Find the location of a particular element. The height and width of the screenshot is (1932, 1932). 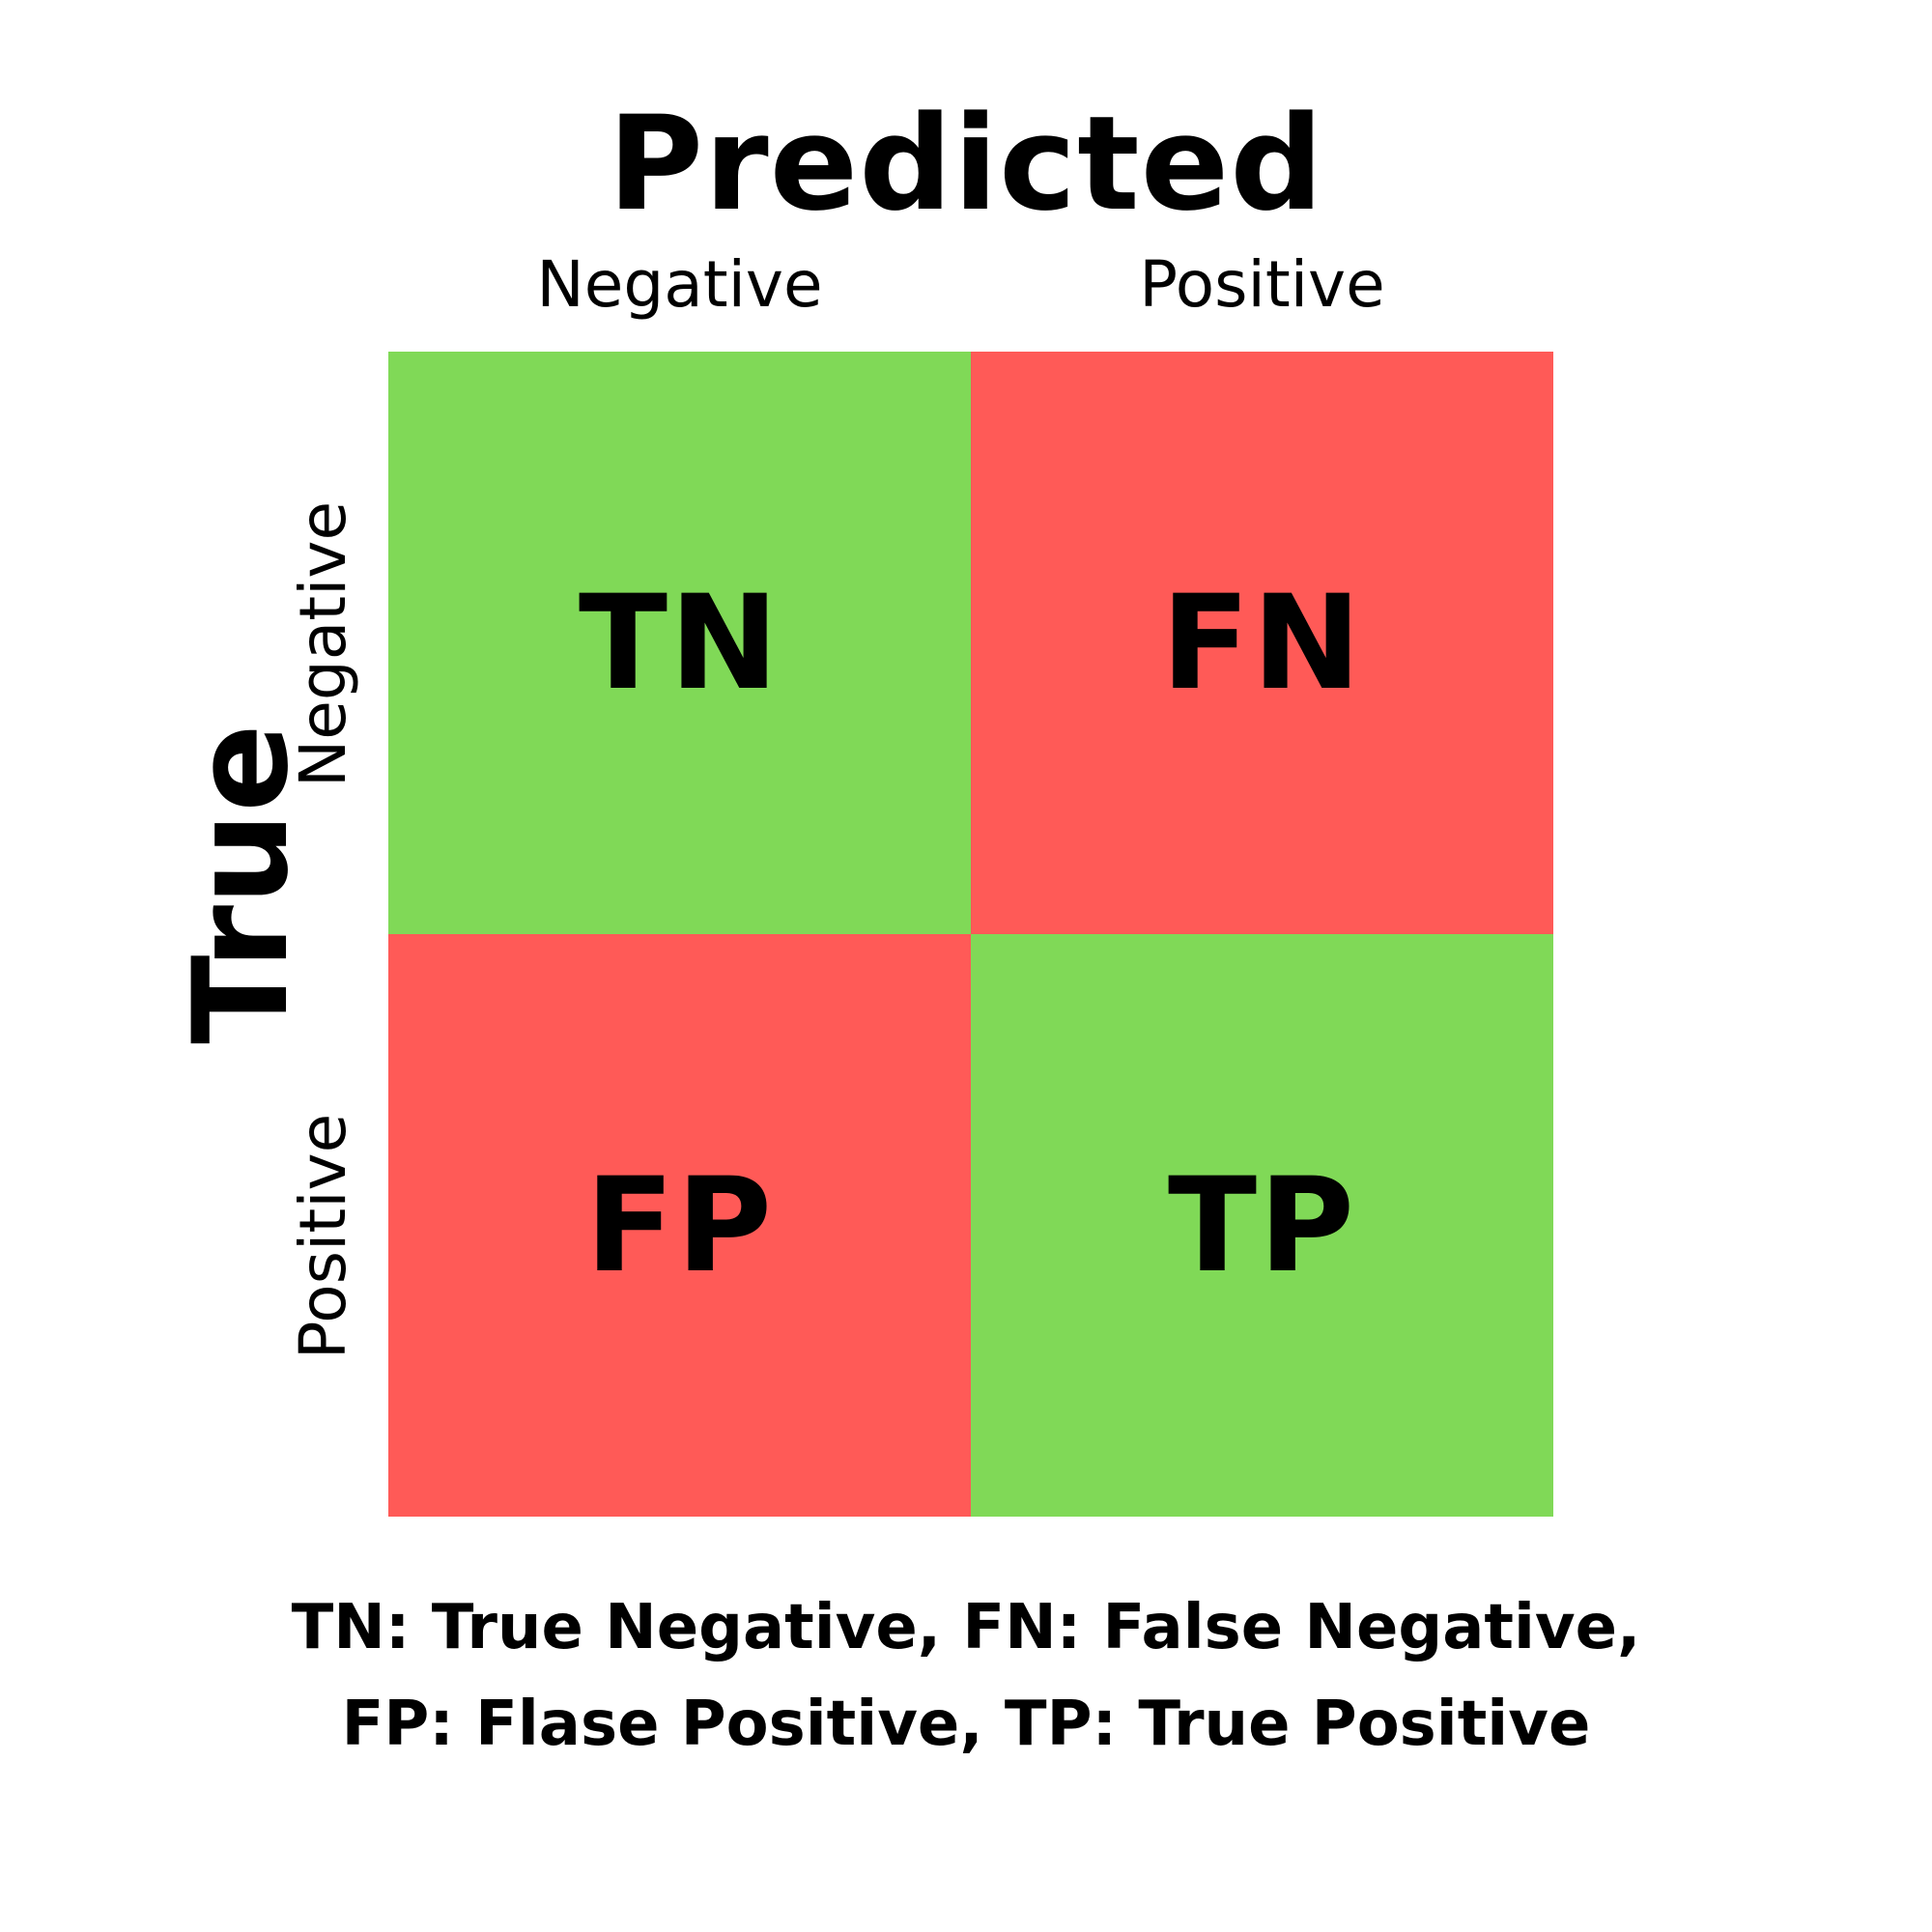

column-label-positive: Positive is located at coordinates (1262, 284).